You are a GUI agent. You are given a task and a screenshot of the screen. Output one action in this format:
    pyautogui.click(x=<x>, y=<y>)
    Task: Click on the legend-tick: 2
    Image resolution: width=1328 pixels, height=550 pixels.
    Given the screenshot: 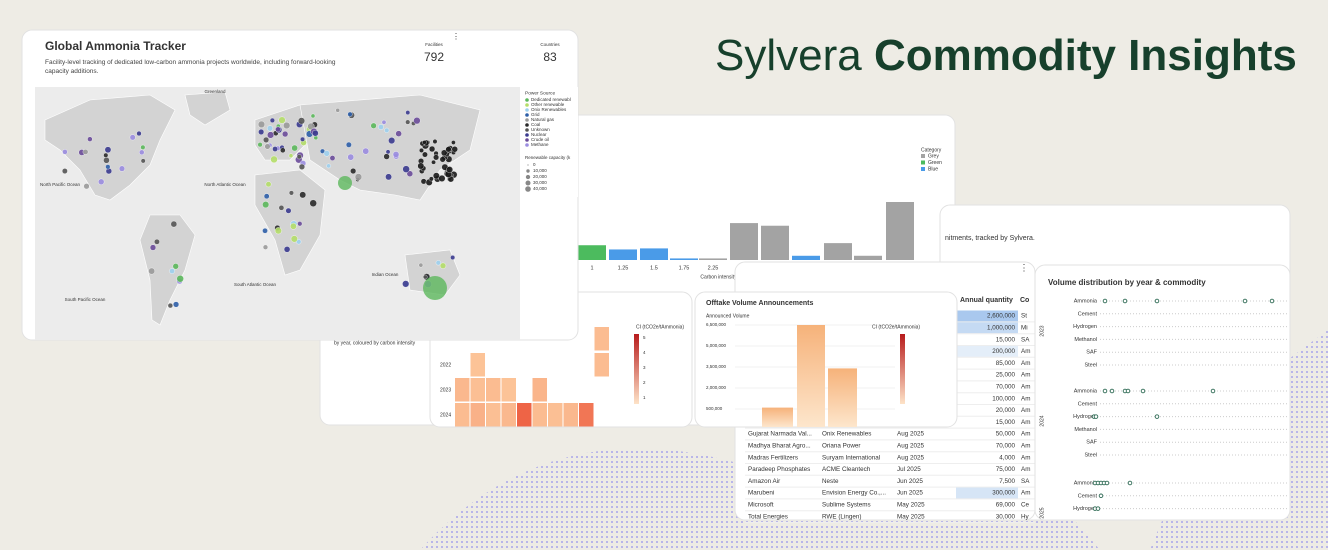 What is the action you would take?
    pyautogui.click(x=644, y=382)
    